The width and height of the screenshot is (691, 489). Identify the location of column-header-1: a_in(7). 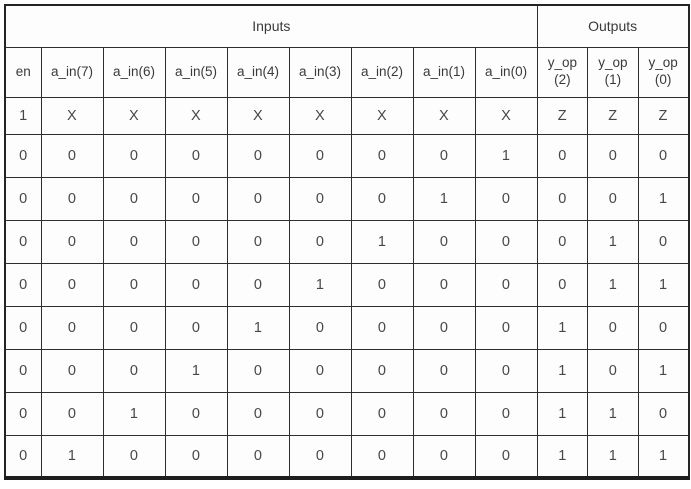
(72, 72).